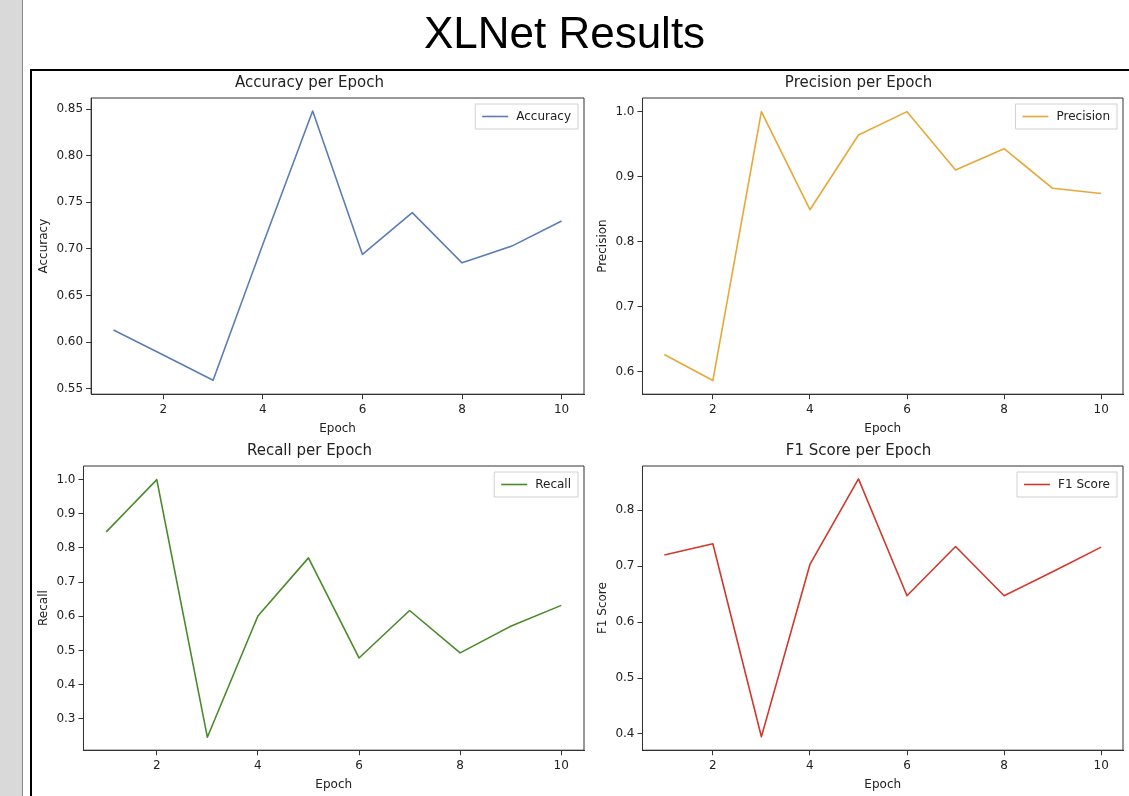 This screenshot has width=1129, height=796. Describe the element at coordinates (602, 608) in the screenshot. I see `y-axis-title: F1 Score` at that location.